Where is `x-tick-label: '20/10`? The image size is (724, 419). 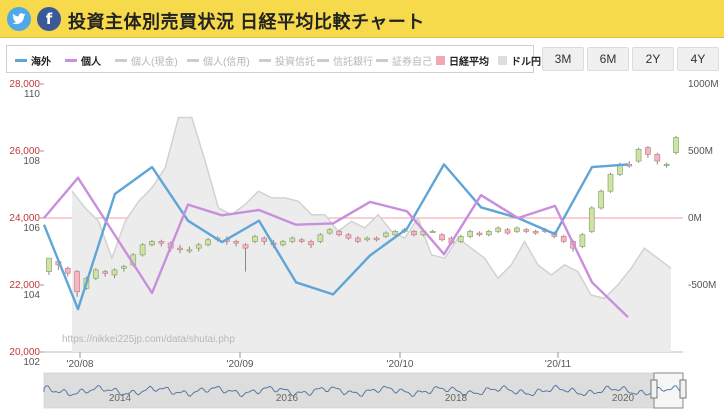
x-tick-label: '20/10 is located at coordinates (400, 364).